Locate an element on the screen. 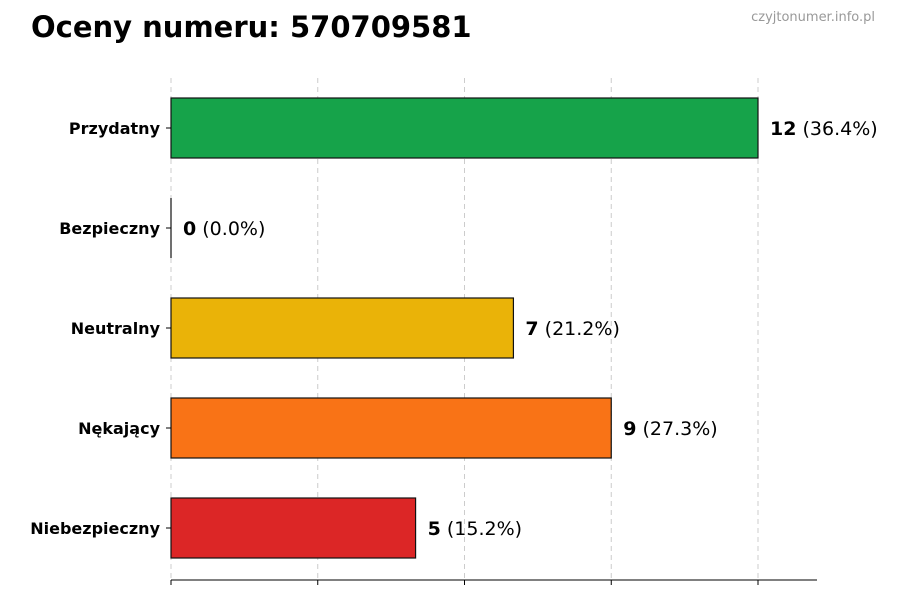 Image resolution: width=900 pixels, height=600 pixels. category-label: Bezpieczny is located at coordinates (109, 228).